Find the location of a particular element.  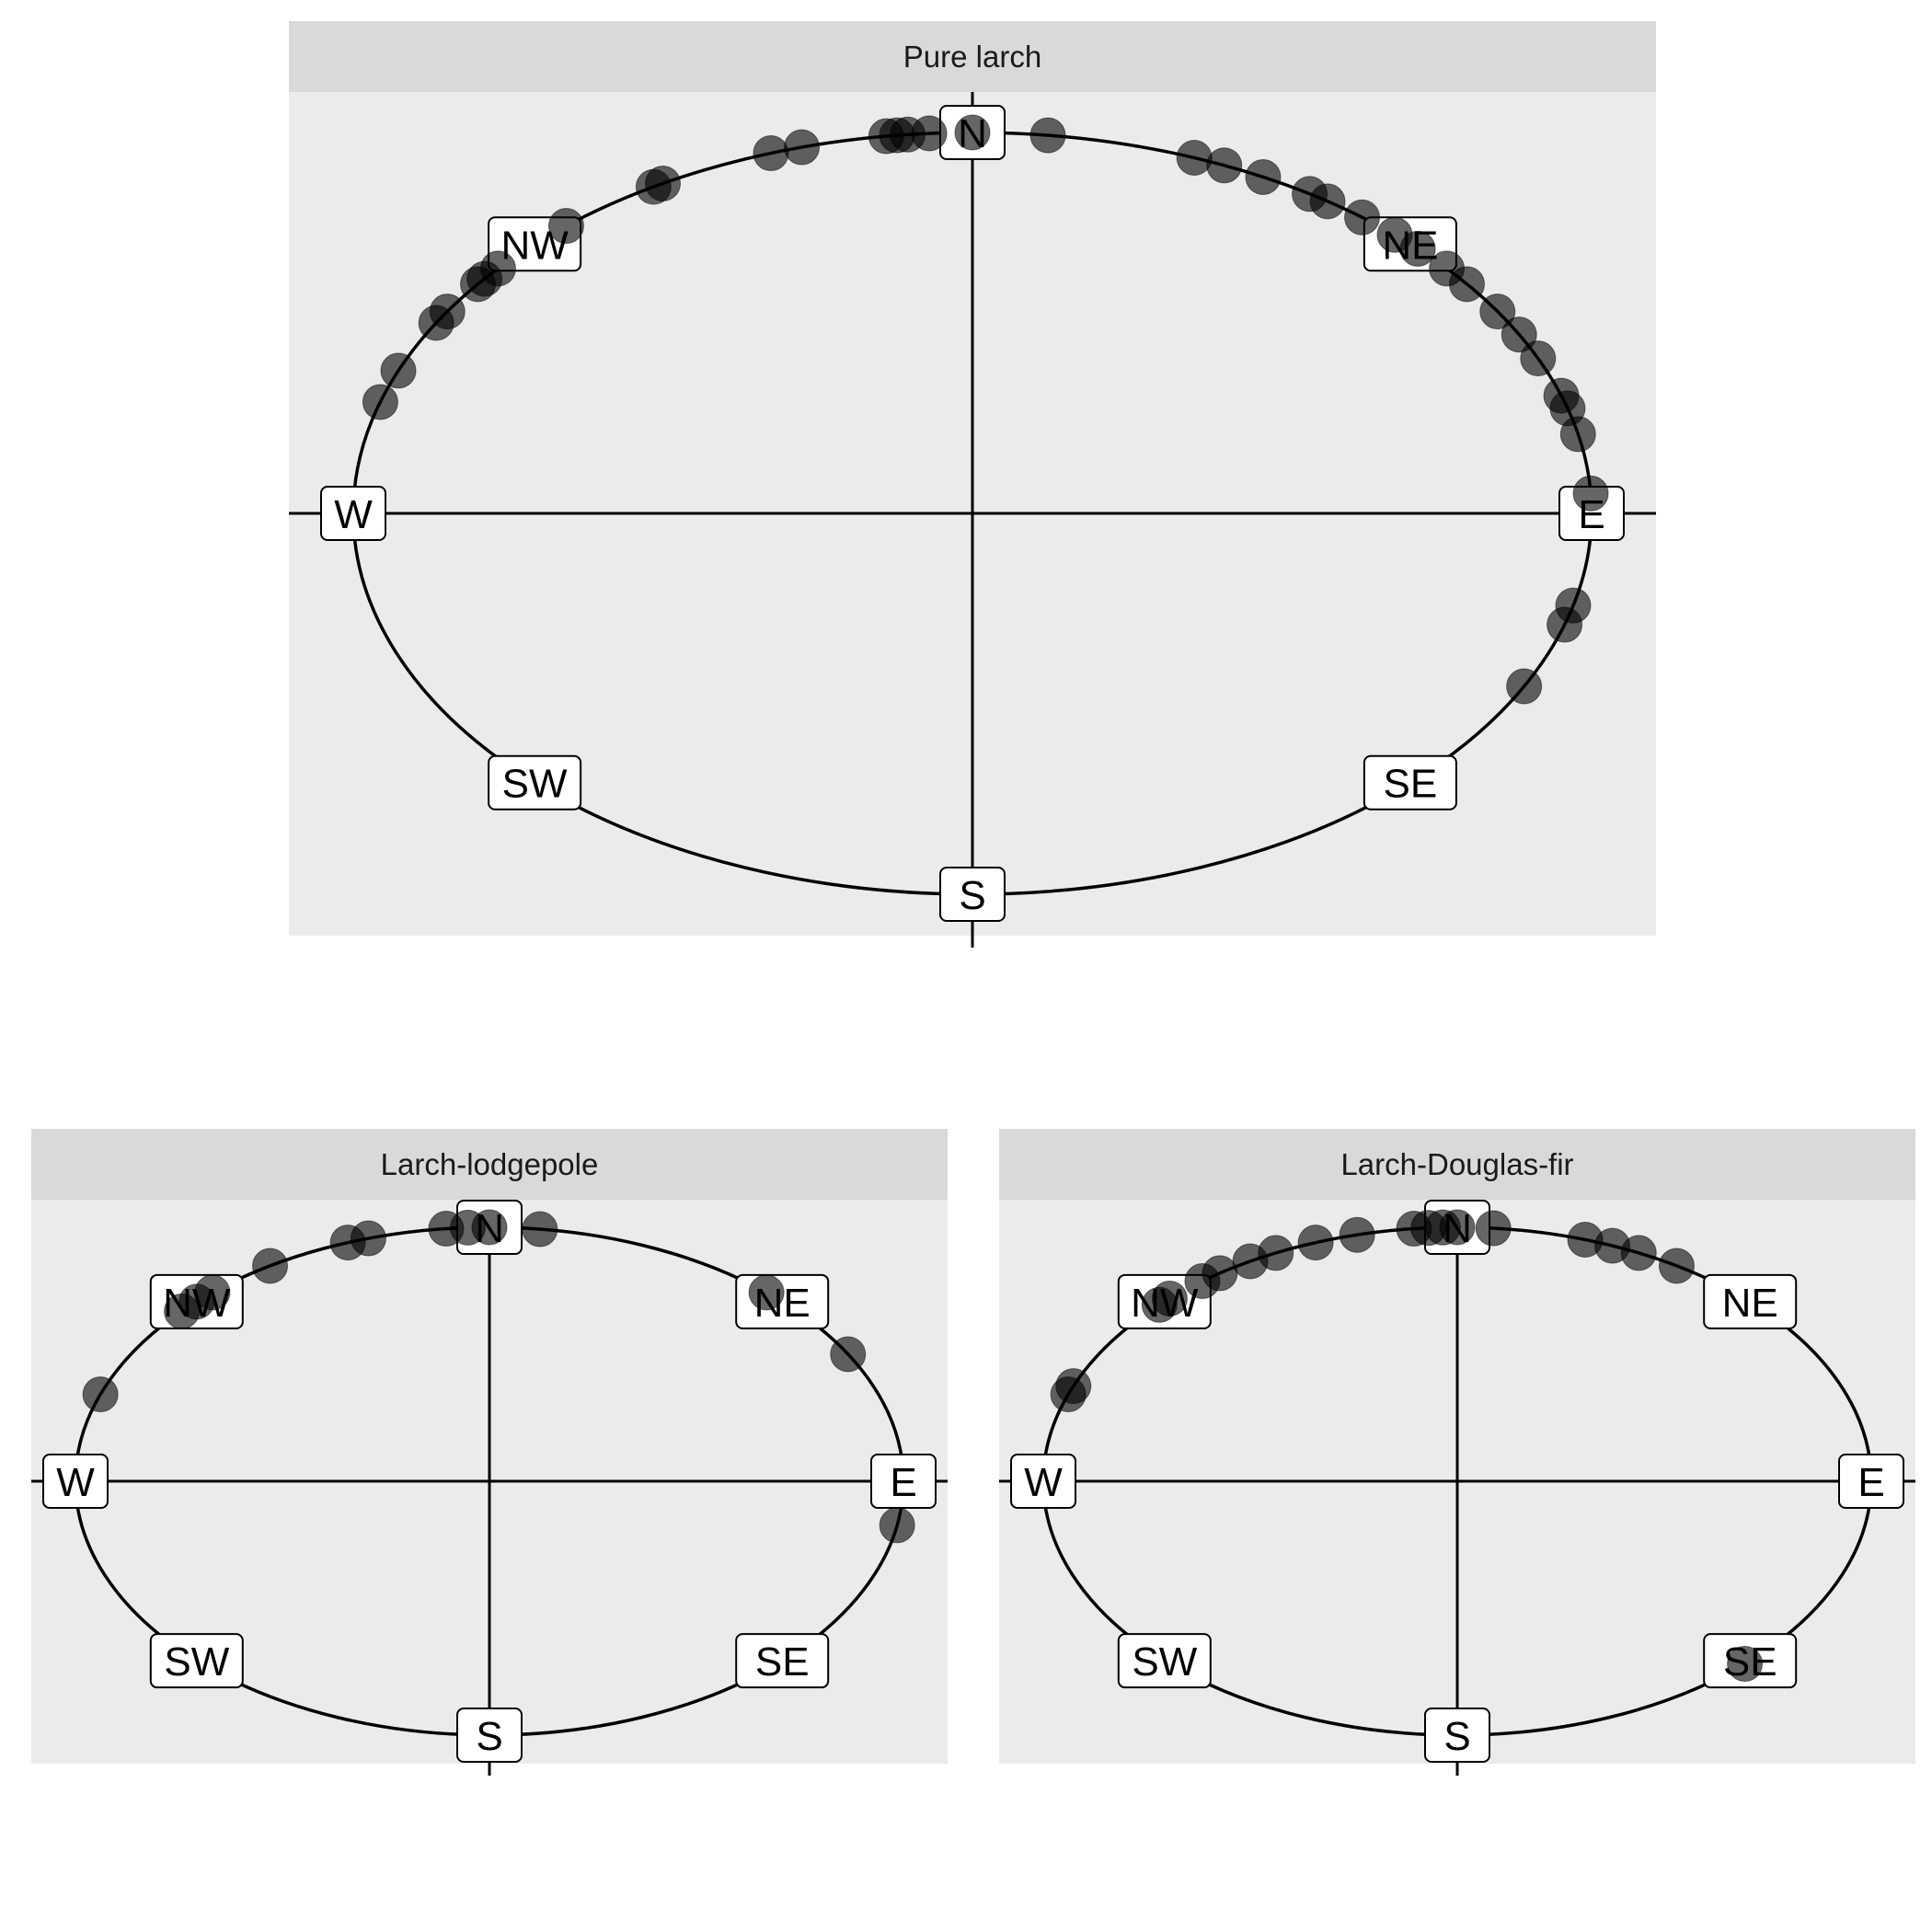

facet-title: Larch-lodgepole is located at coordinates (490, 1163).